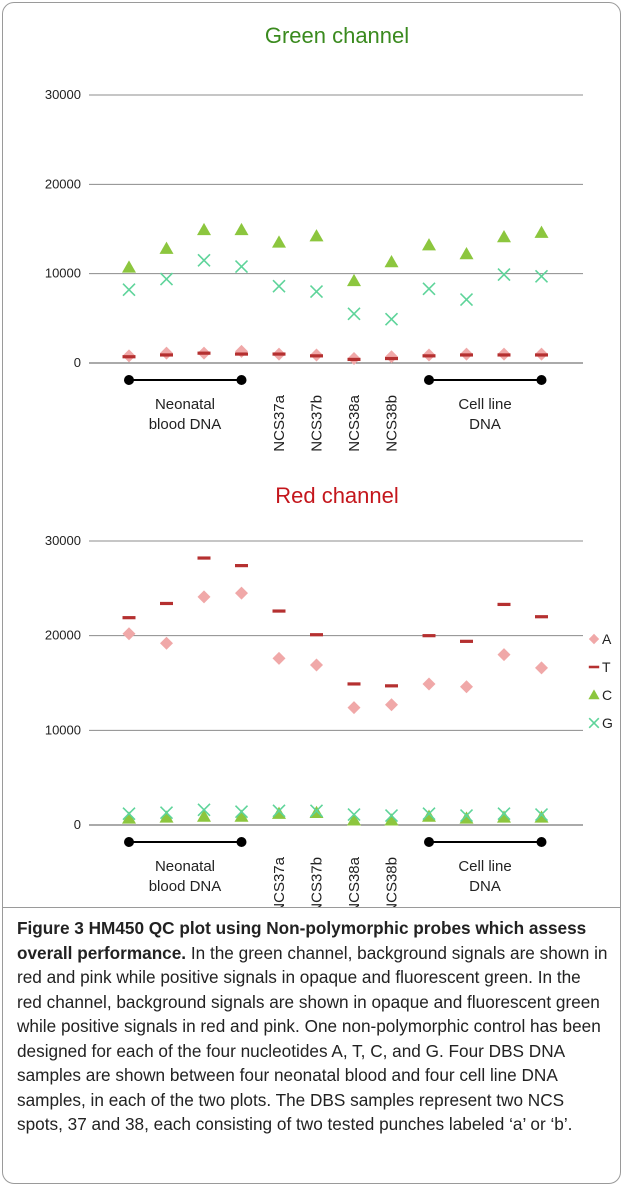  What do you see at coordinates (63, 635) in the screenshot?
I see `red-y-tick-label: 20000` at bounding box center [63, 635].